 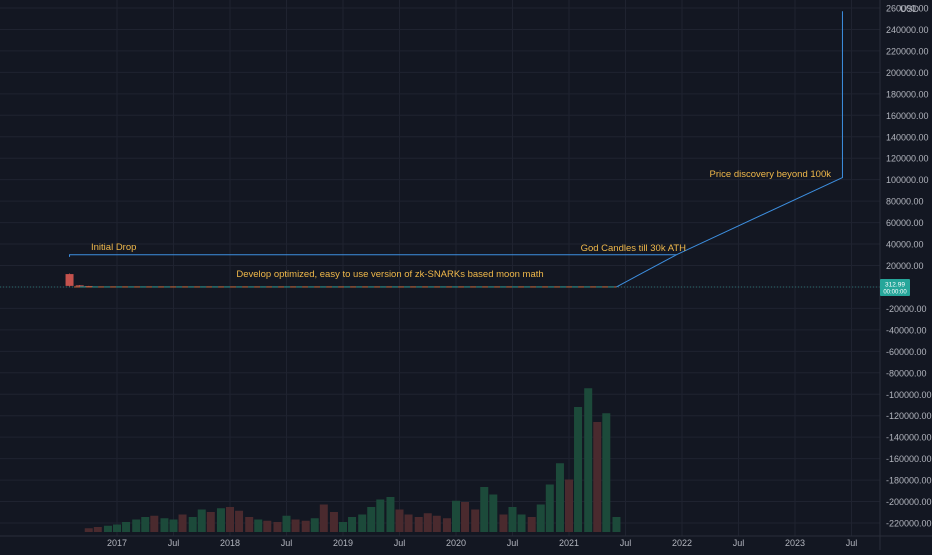 What do you see at coordinates (907, 137) in the screenshot?
I see `y-tick-label: 140000.00` at bounding box center [907, 137].